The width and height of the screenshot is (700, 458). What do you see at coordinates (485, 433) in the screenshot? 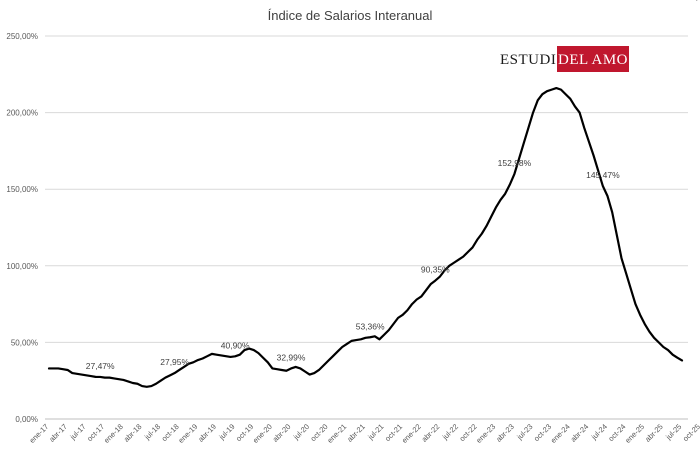
I see `x-tick-label: ene-23` at bounding box center [485, 433].